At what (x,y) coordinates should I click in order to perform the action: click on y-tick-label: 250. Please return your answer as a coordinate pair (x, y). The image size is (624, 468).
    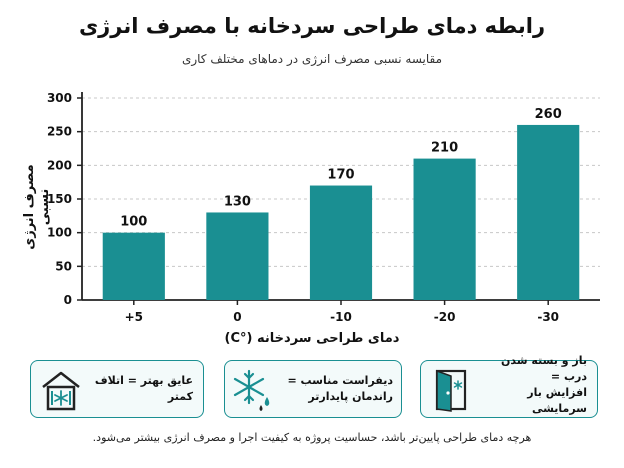
    Looking at the image, I should click on (59, 132).